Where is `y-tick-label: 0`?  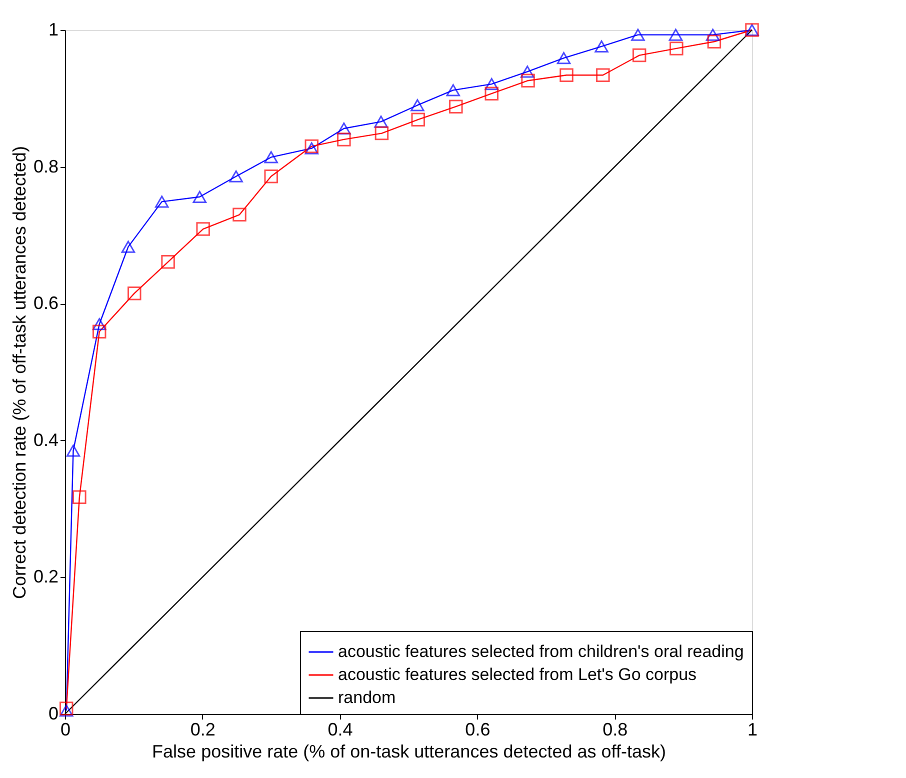
y-tick-label: 0 is located at coordinates (53, 714).